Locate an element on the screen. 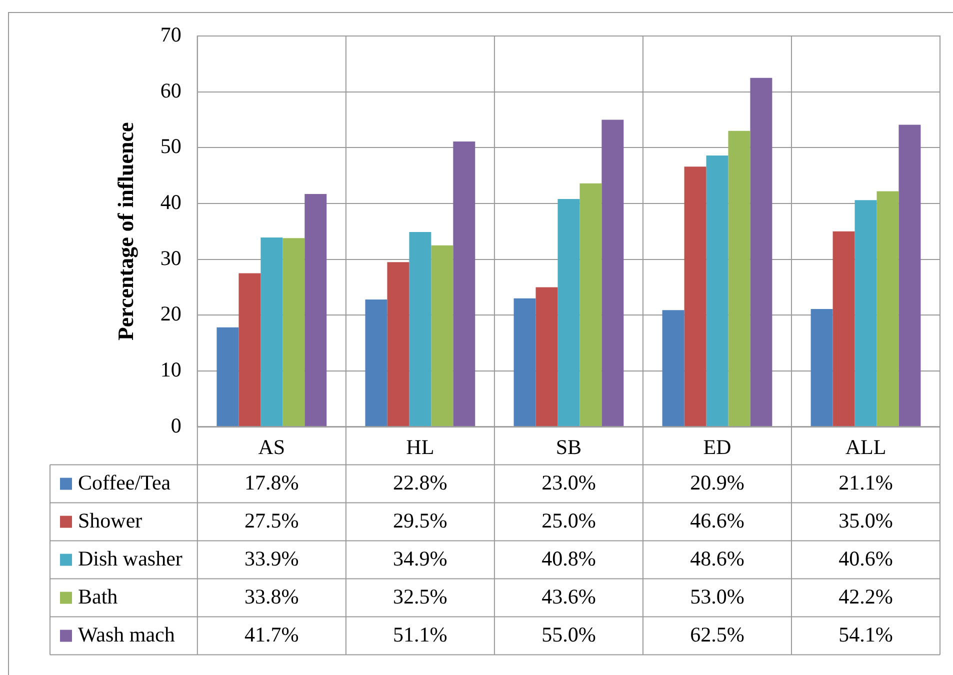 Image resolution: width=953 pixels, height=675 pixels. legend-label: Coffee/Tea is located at coordinates (125, 482).